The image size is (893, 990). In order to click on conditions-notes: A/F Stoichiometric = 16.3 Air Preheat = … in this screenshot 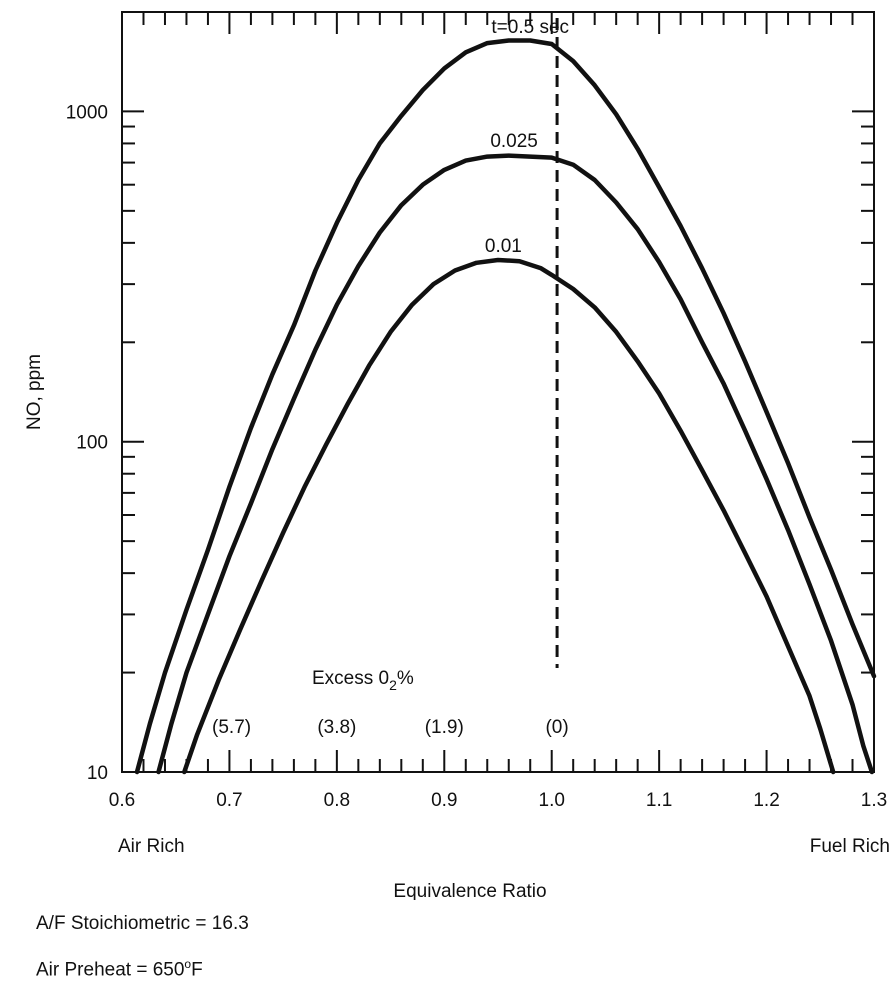, I will do `click(142, 944)`.